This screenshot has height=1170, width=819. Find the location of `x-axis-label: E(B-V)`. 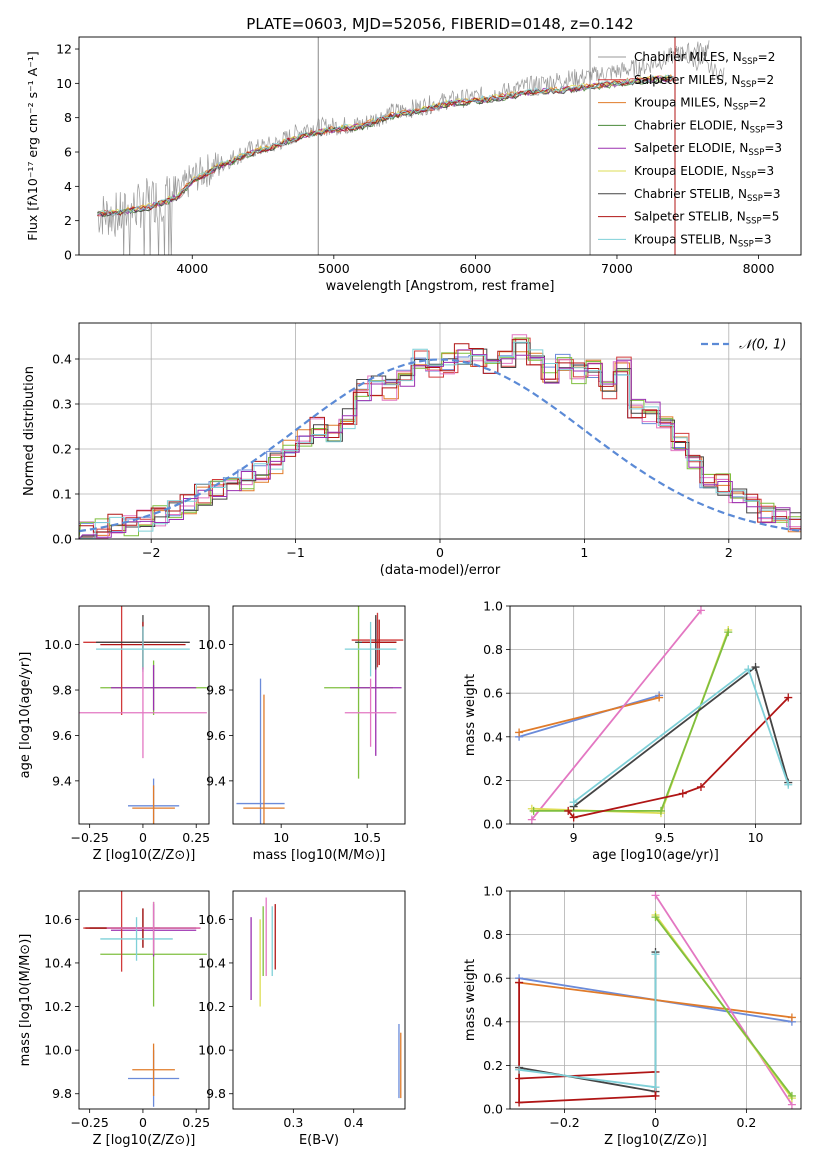

x-axis-label: E(B-V) is located at coordinates (319, 1140).